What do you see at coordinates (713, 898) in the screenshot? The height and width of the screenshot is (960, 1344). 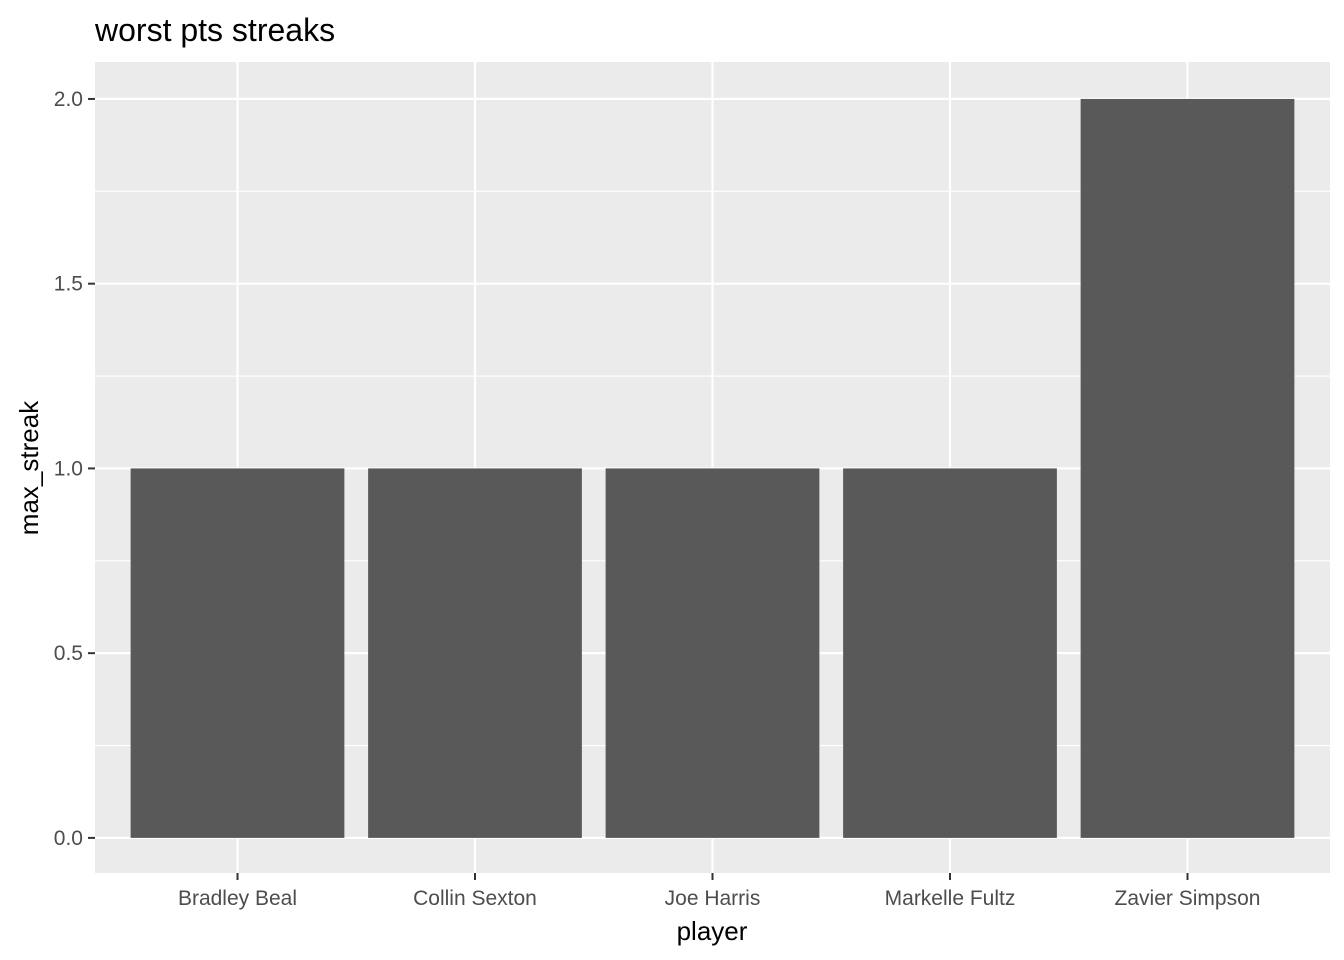 I see `x-tick-label: Joe Harris` at bounding box center [713, 898].